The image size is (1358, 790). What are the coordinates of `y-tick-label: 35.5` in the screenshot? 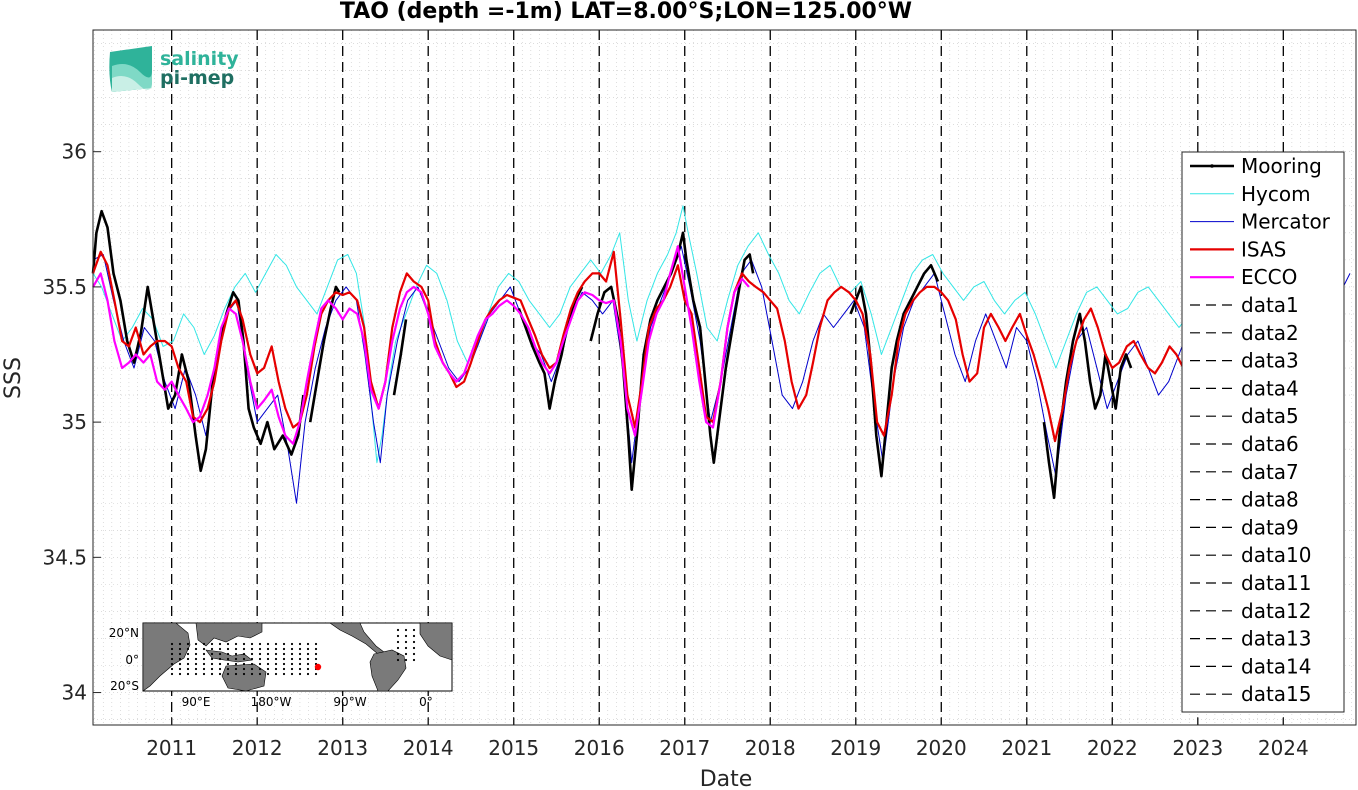 It's located at (64, 287).